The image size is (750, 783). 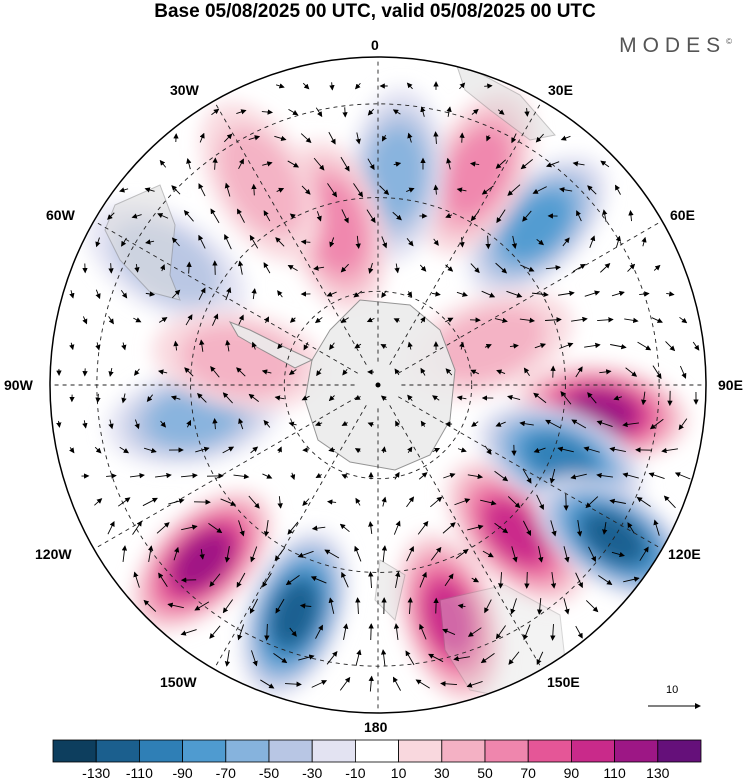 I want to click on lon-label-60e: 60E, so click(x=682, y=215).